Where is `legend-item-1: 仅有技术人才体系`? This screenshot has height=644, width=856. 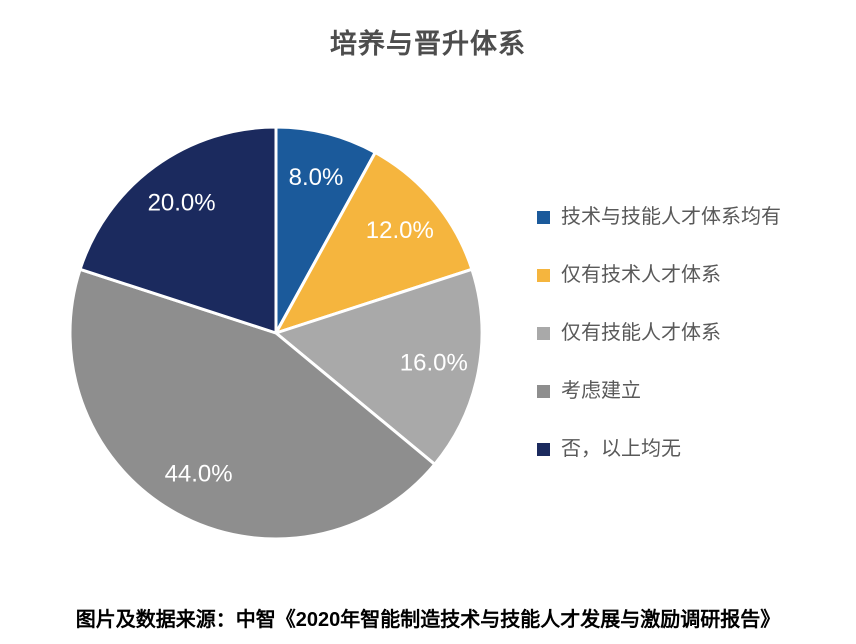 legend-item-1: 仅有技术人才体系 is located at coordinates (659, 275).